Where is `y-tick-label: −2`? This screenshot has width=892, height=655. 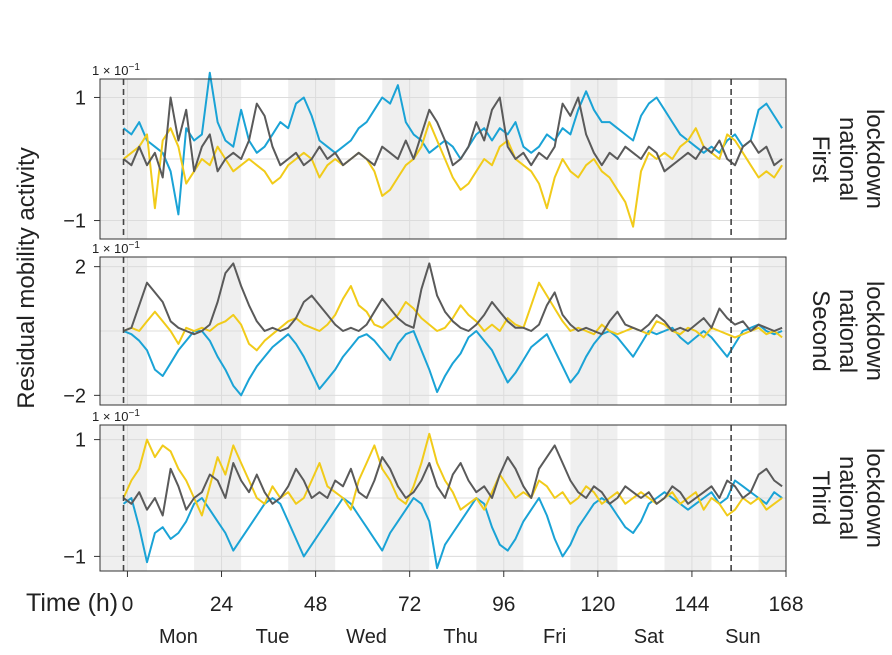
y-tick-label: −2 is located at coordinates (74, 396).